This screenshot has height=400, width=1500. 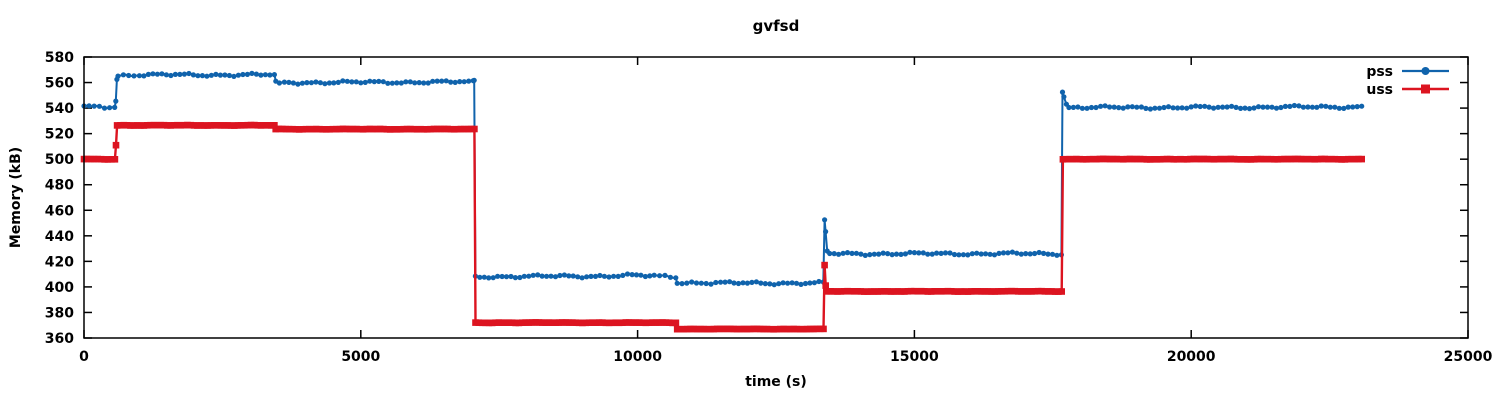 I want to click on y-tick-label: 560, so click(x=59, y=84).